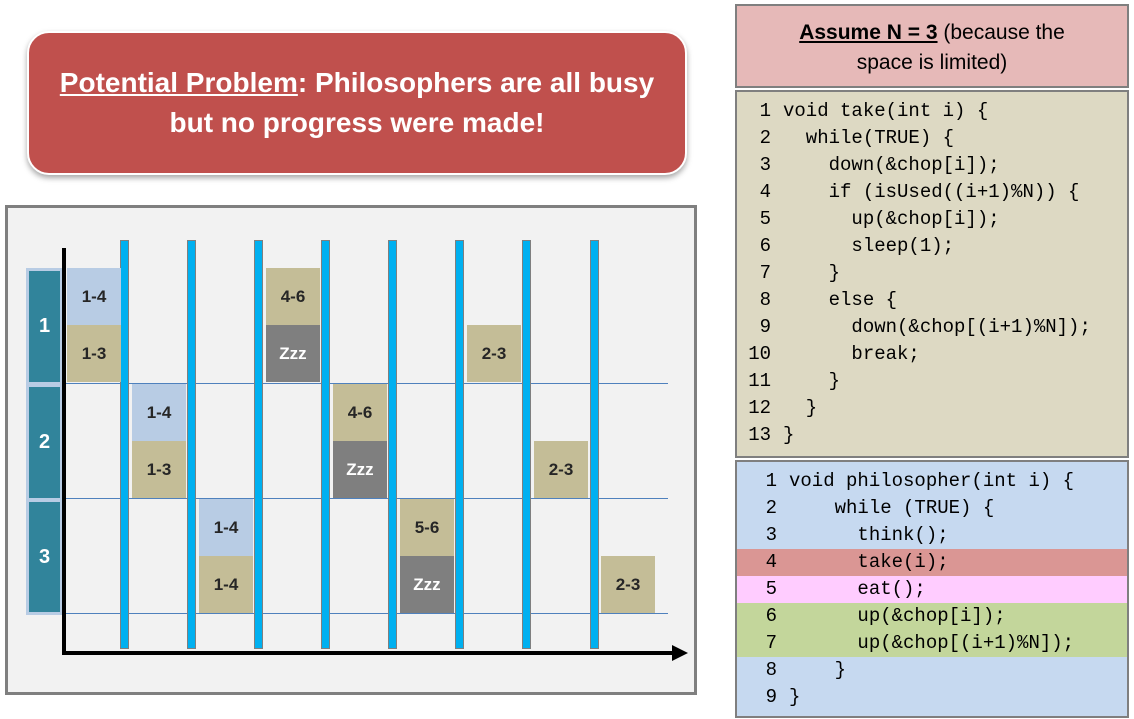  What do you see at coordinates (932, 300) in the screenshot?
I see `code-line: 8 else {` at bounding box center [932, 300].